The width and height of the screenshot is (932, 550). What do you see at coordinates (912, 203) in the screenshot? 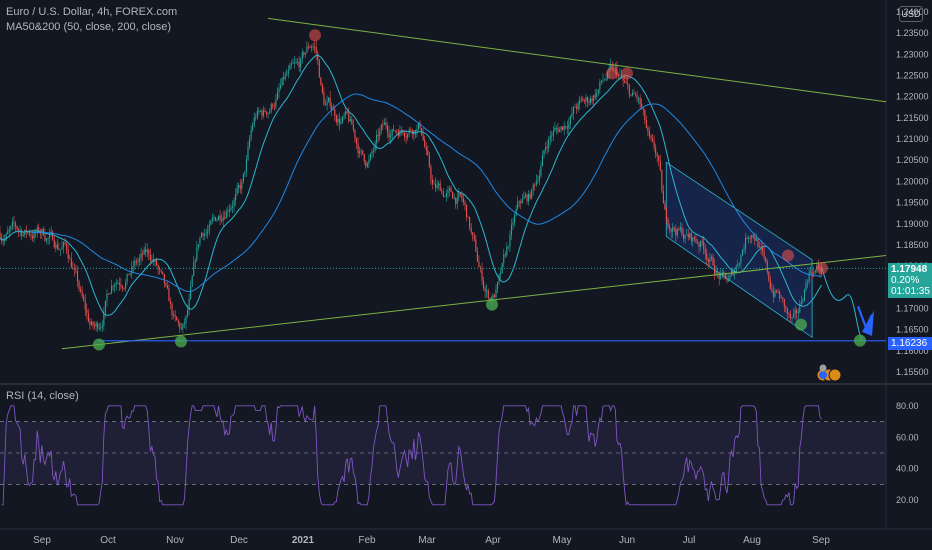
I see `price-axis-label: 1.19500` at bounding box center [912, 203].